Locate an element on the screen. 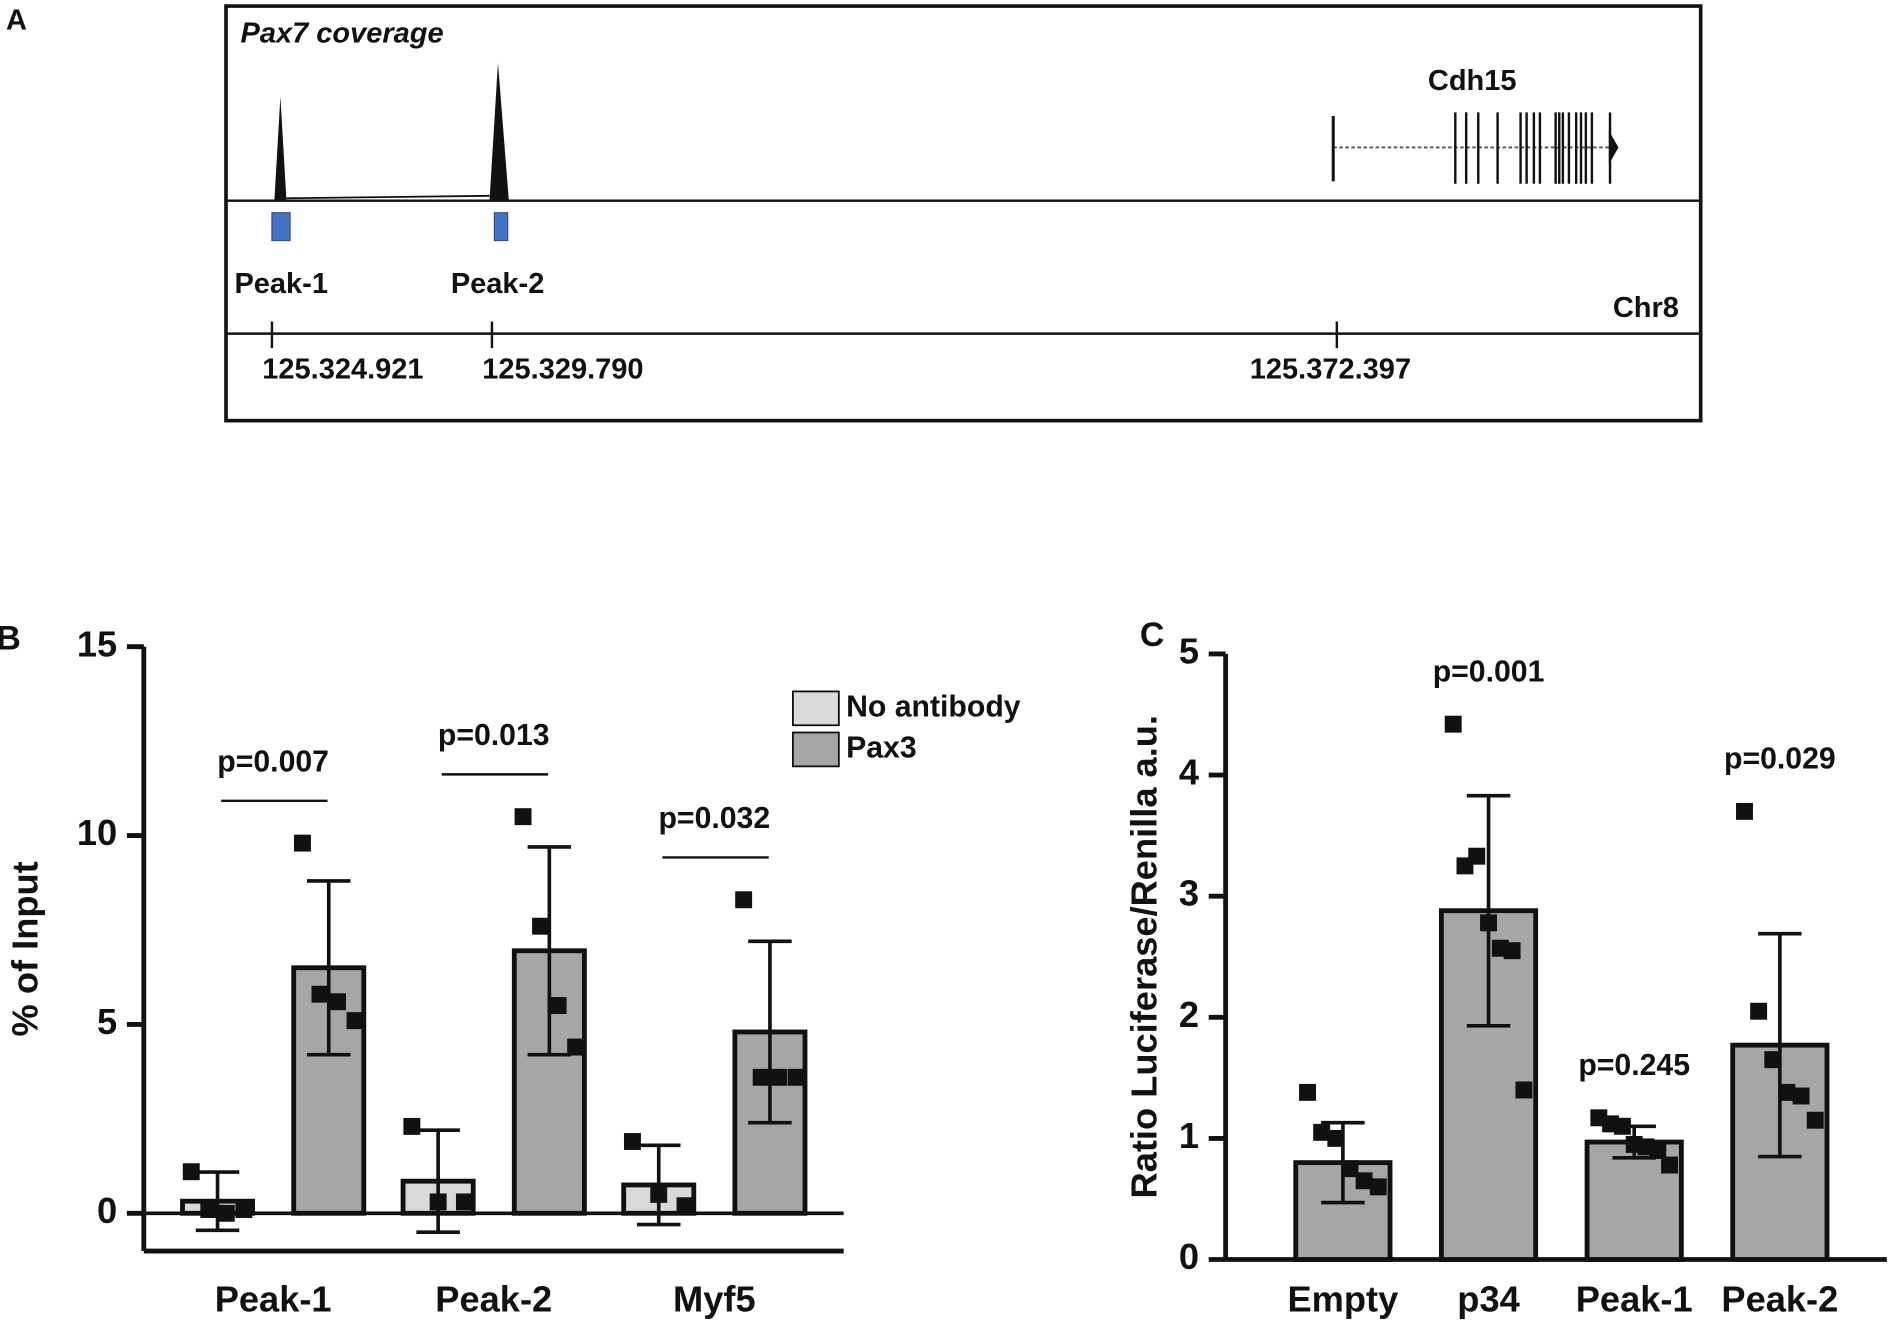  gene-model is located at coordinates (1475, 148).